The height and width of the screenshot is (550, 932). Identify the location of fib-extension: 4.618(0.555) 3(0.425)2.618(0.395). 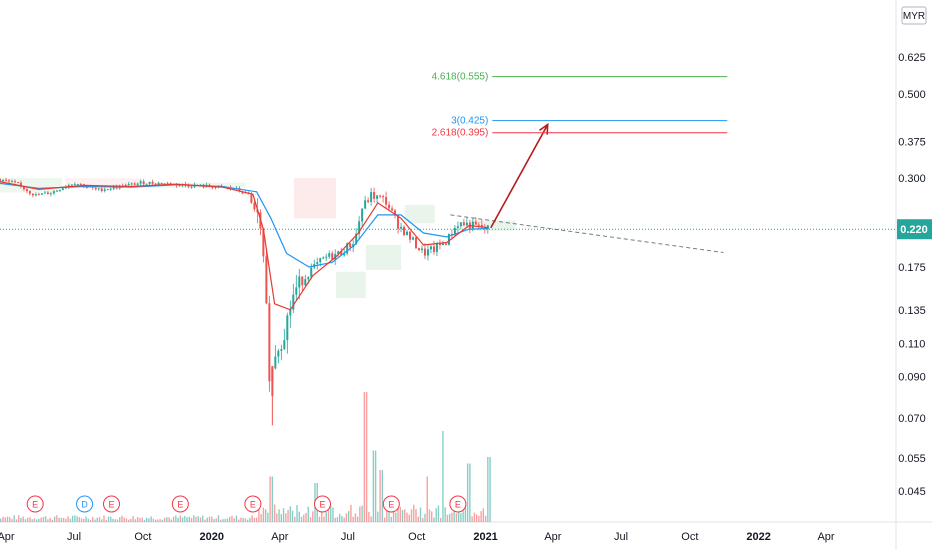
(580, 105).